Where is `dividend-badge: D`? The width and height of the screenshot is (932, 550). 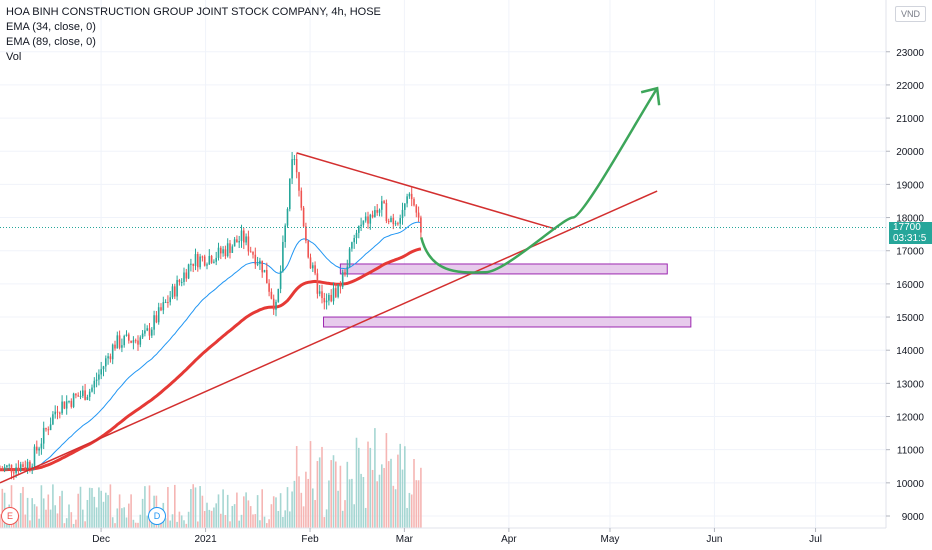
dividend-badge: D is located at coordinates (157, 516).